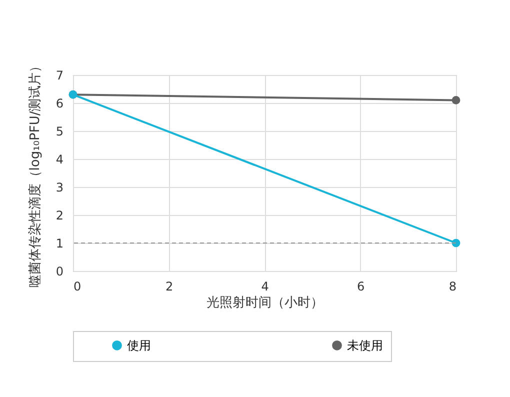  Describe the element at coordinates (169, 287) in the screenshot. I see `x-tick-label: 2` at that location.